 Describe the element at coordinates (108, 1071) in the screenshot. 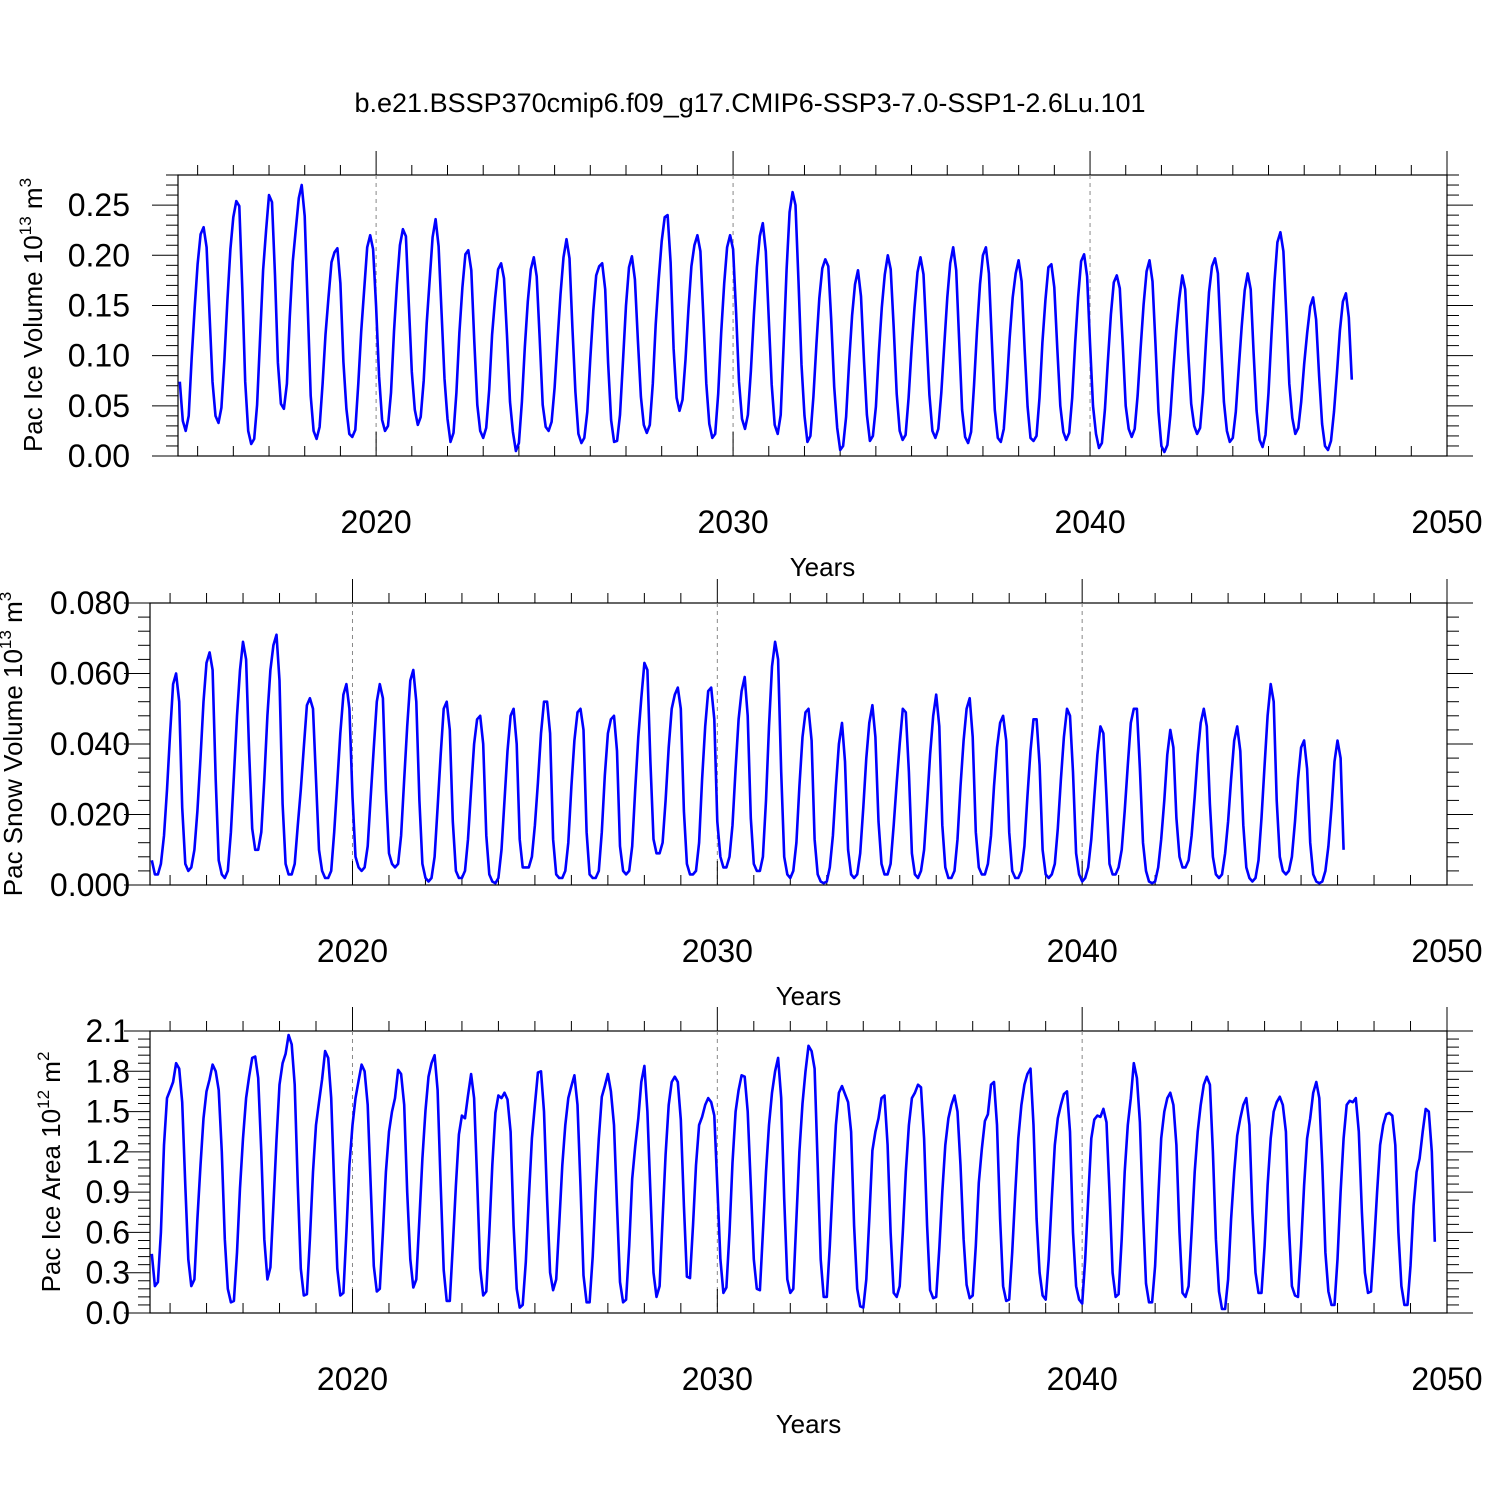

I see `y-tick-label: 1.8` at that location.